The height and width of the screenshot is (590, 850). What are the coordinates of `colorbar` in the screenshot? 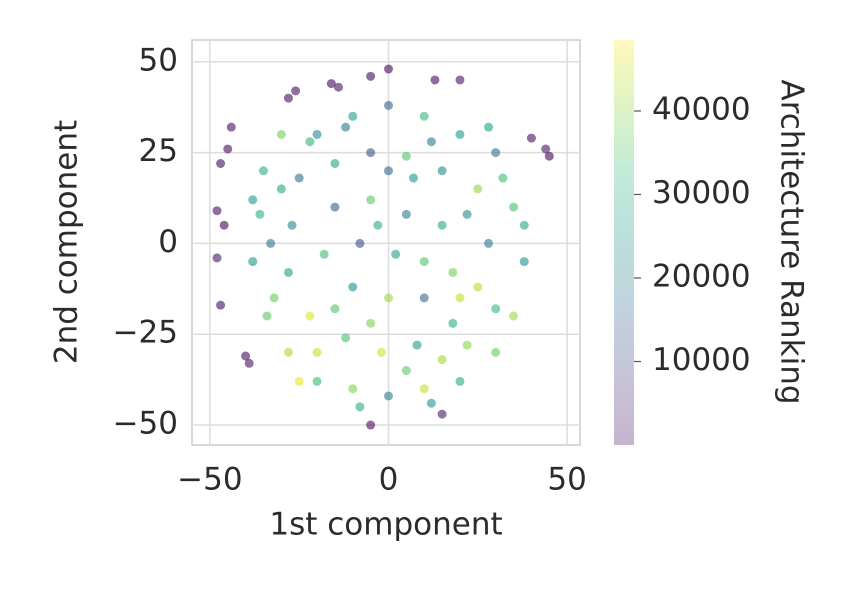 It's located at (624, 242).